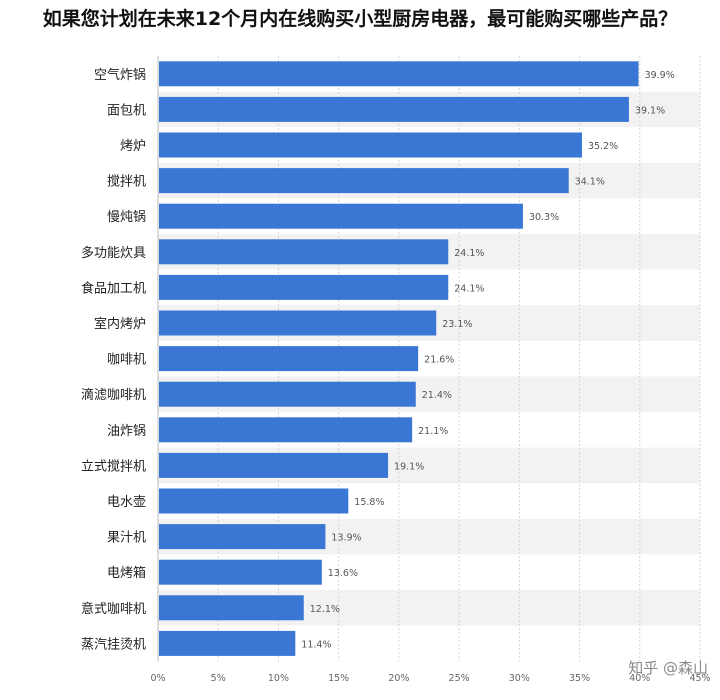 The image size is (720, 700). Describe the element at coordinates (398, 678) in the screenshot. I see `x-tick-label: 20%` at that location.